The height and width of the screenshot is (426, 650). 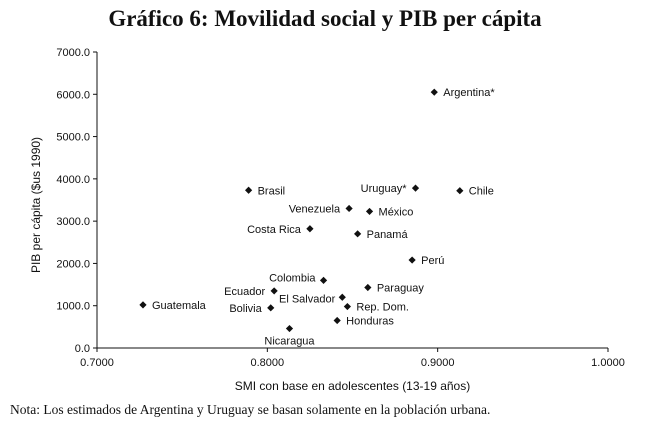 What do you see at coordinates (438, 363) in the screenshot?
I see `x-tick-label: 0.9000` at bounding box center [438, 363].